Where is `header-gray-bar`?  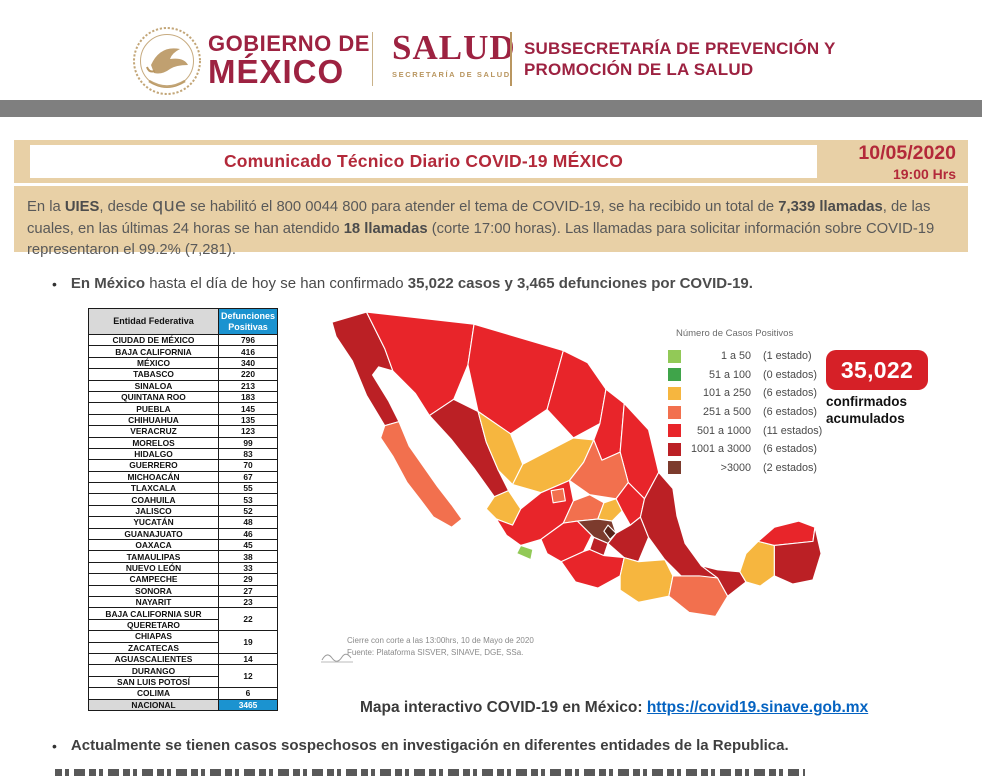 header-gray-bar is located at coordinates (491, 108).